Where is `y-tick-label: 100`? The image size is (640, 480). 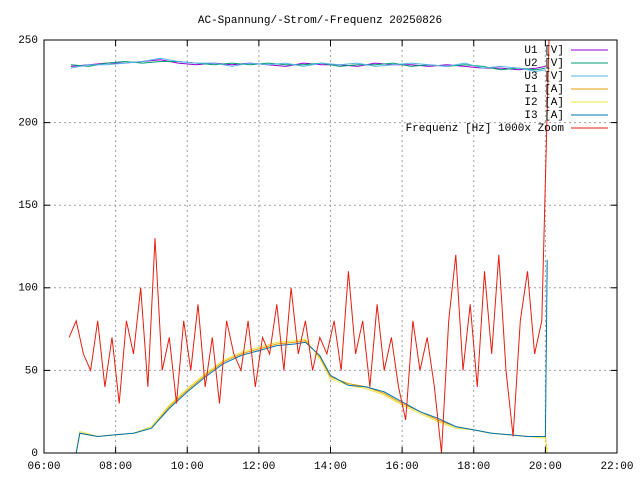 y-tick-label: 100 is located at coordinates (28, 289).